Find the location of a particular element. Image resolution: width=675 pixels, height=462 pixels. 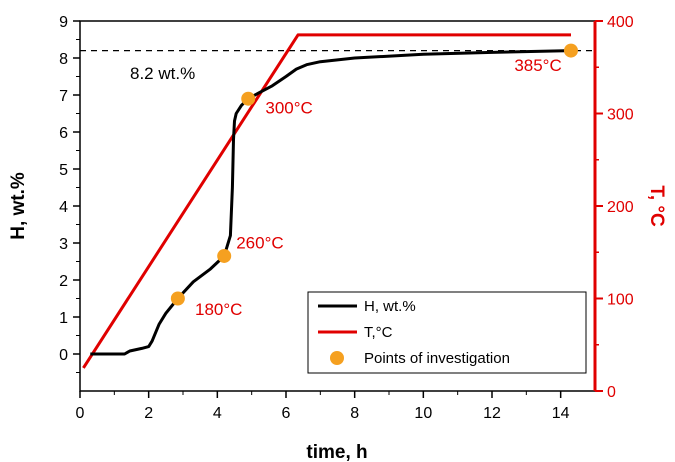

left-y-tick-label: 8 is located at coordinates (63, 59).